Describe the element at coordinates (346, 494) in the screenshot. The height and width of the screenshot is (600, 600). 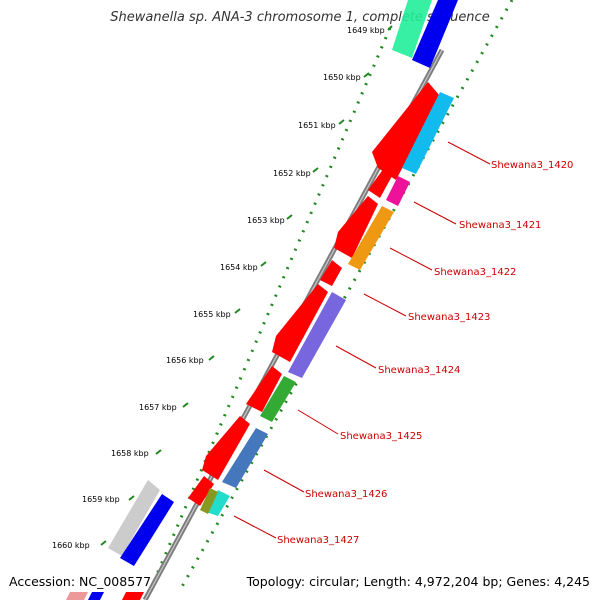
I see `gene-label: Shewana3_1426` at that location.